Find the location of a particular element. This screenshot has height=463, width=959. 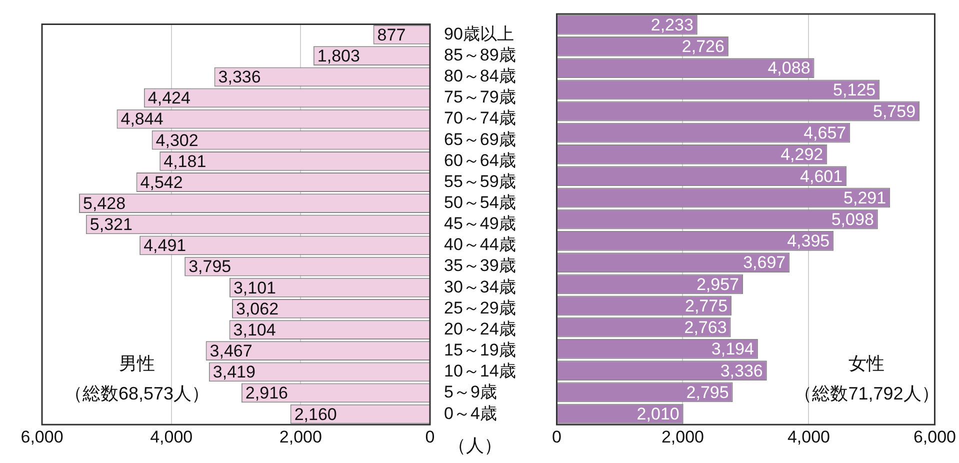

data-label: 3,101 is located at coordinates (254, 288).